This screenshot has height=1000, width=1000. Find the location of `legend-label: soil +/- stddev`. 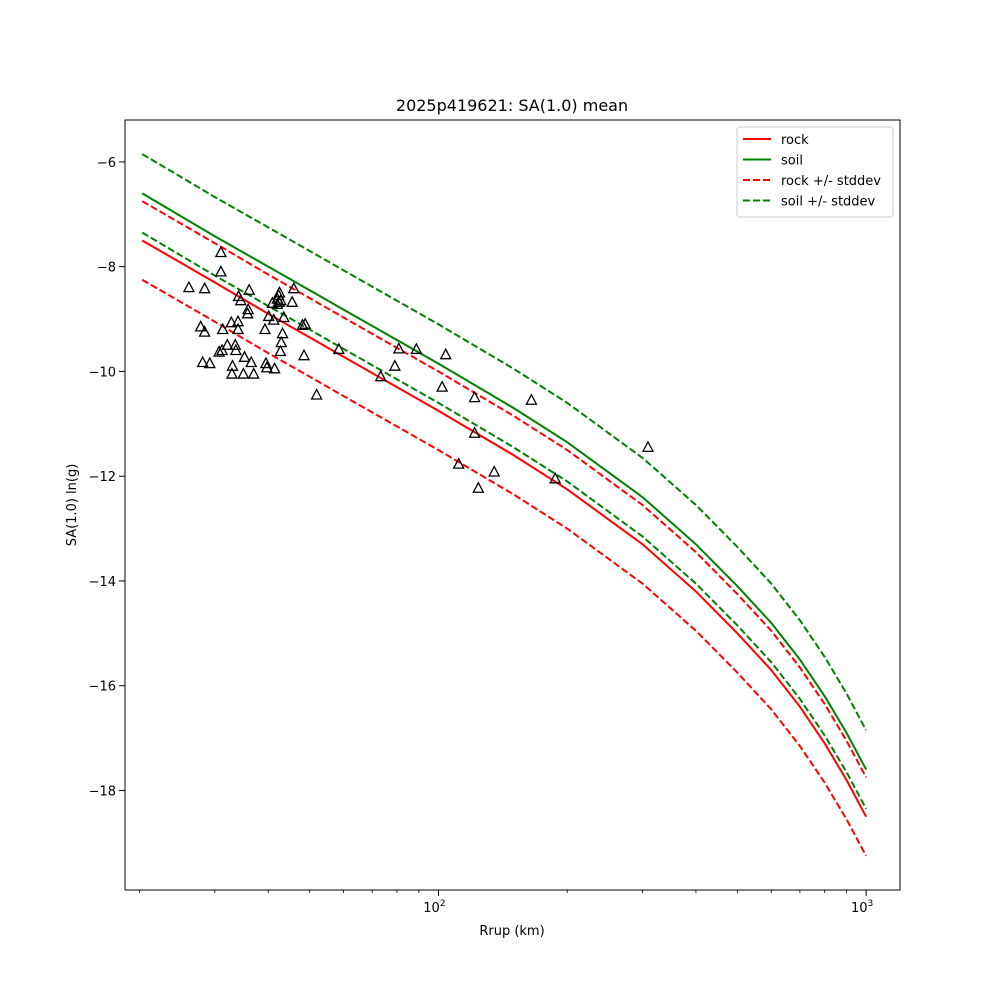

legend-label: soil +/- stddev is located at coordinates (828, 202).